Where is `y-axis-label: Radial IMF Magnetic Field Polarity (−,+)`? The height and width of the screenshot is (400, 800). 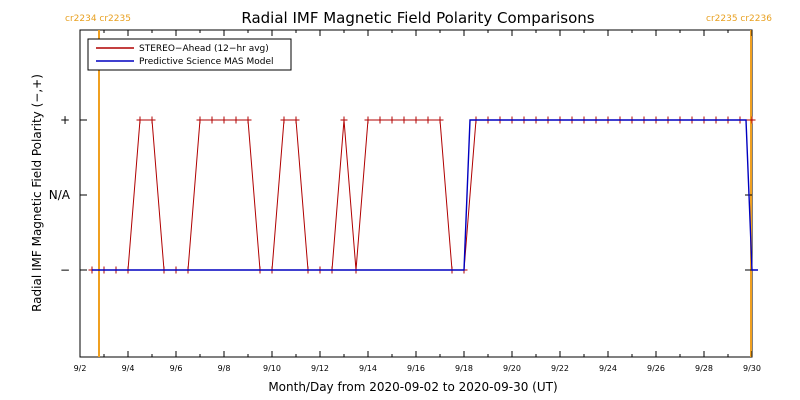
y-axis-label: Radial IMF Magnetic Field Polarity (−,+) is located at coordinates (37, 193).